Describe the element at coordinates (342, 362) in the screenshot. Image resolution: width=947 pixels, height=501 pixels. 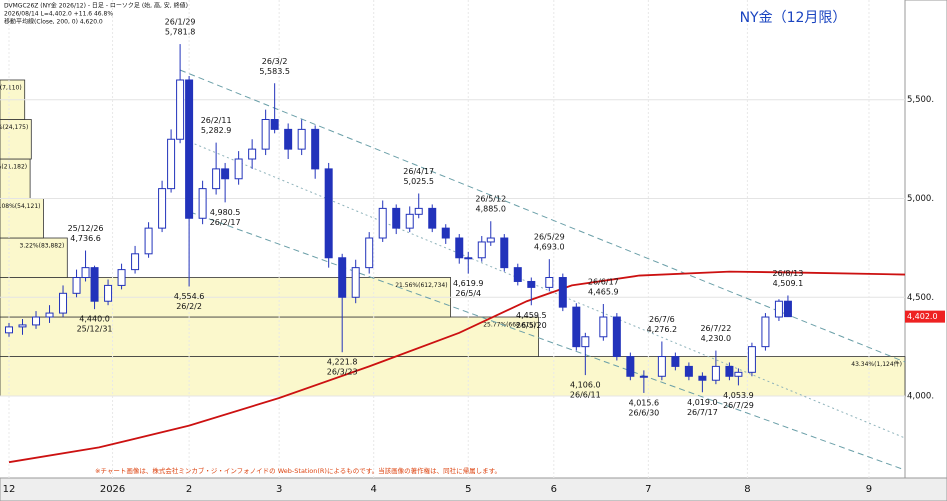
I see `annotation-value: 4,221.8` at that location.